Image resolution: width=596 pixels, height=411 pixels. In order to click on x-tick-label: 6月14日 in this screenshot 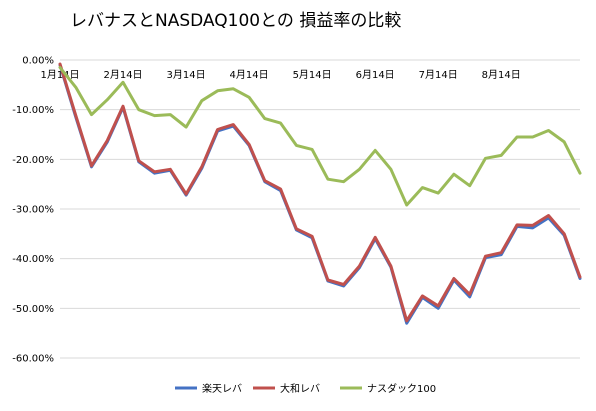, I will do `click(375, 75)`.